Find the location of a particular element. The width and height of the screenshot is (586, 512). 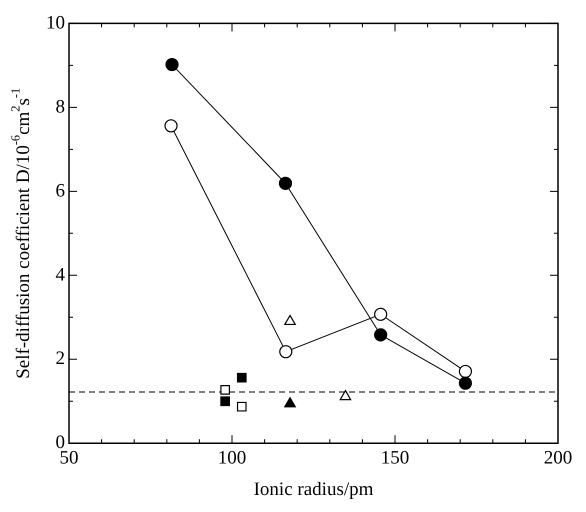

y-tick-label: 10 is located at coordinates (55, 23).